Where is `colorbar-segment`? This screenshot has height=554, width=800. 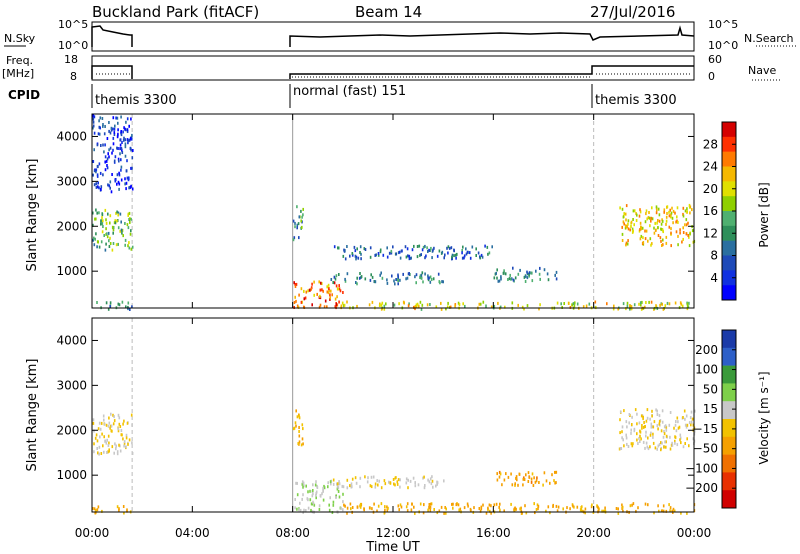 colorbar-segment is located at coordinates (729, 278).